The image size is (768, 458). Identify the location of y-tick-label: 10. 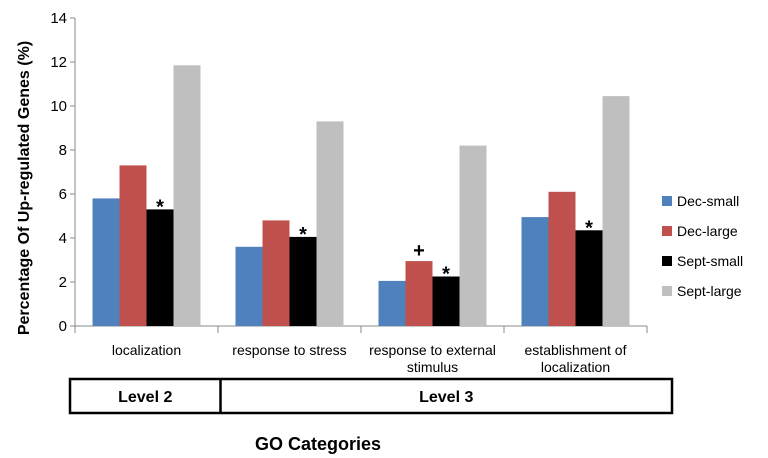
(58, 106).